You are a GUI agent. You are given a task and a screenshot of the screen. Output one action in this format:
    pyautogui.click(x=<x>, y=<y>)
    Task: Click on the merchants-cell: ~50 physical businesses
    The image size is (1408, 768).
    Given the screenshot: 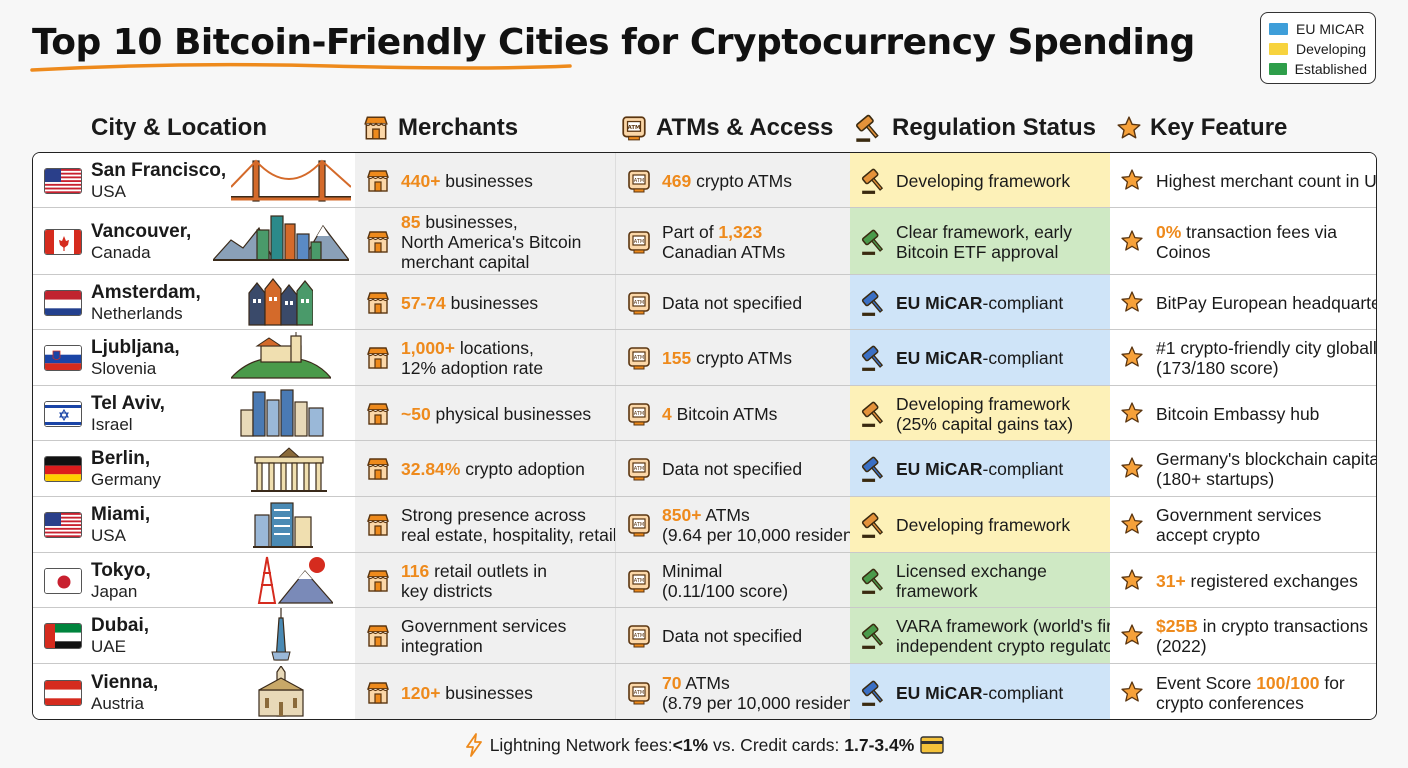 What is the action you would take?
    pyautogui.click(x=485, y=413)
    